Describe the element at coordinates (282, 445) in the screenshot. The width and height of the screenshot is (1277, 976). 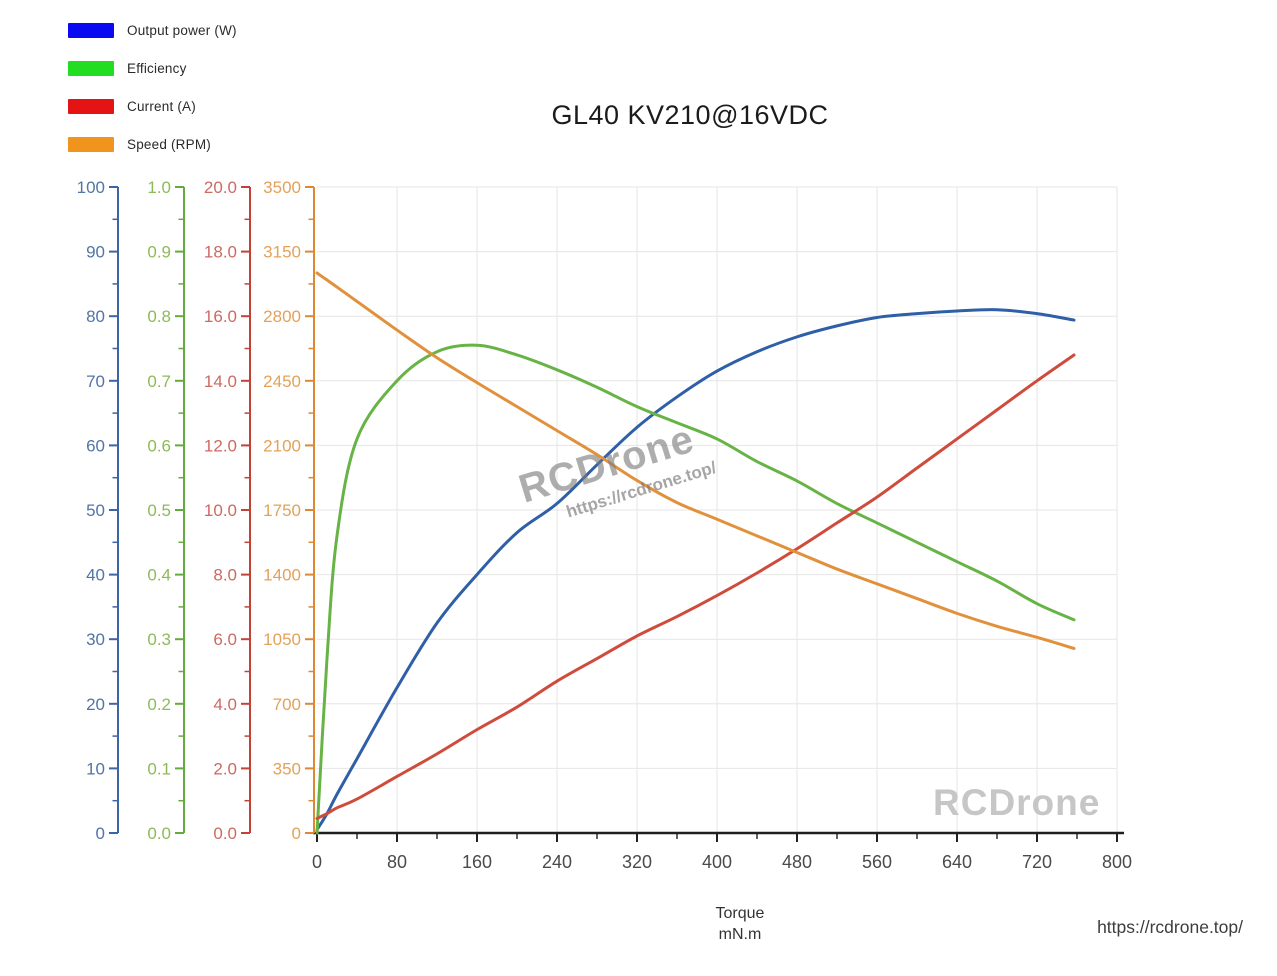
I see `y-tick-label-speed: 2100` at that location.